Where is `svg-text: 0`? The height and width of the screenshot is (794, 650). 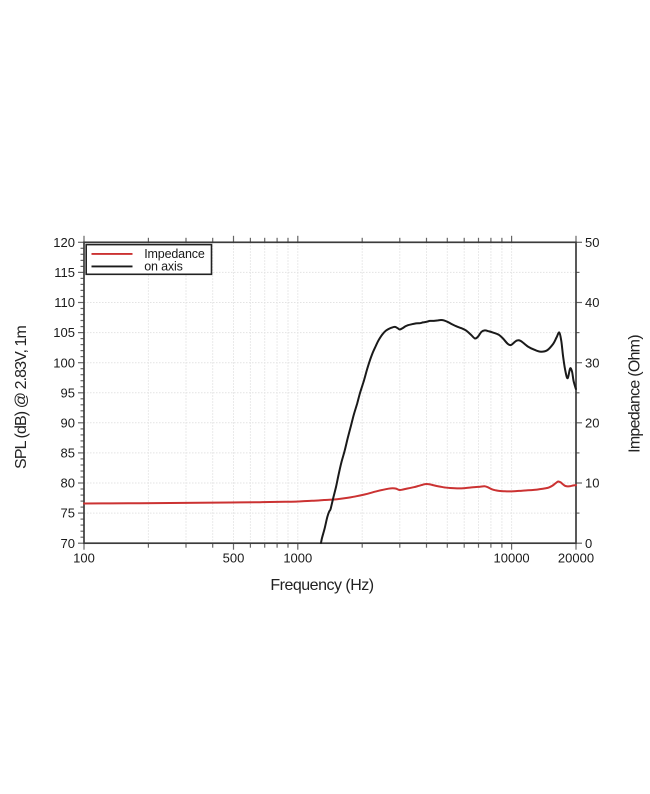 svg-text: 0 is located at coordinates (588, 543).